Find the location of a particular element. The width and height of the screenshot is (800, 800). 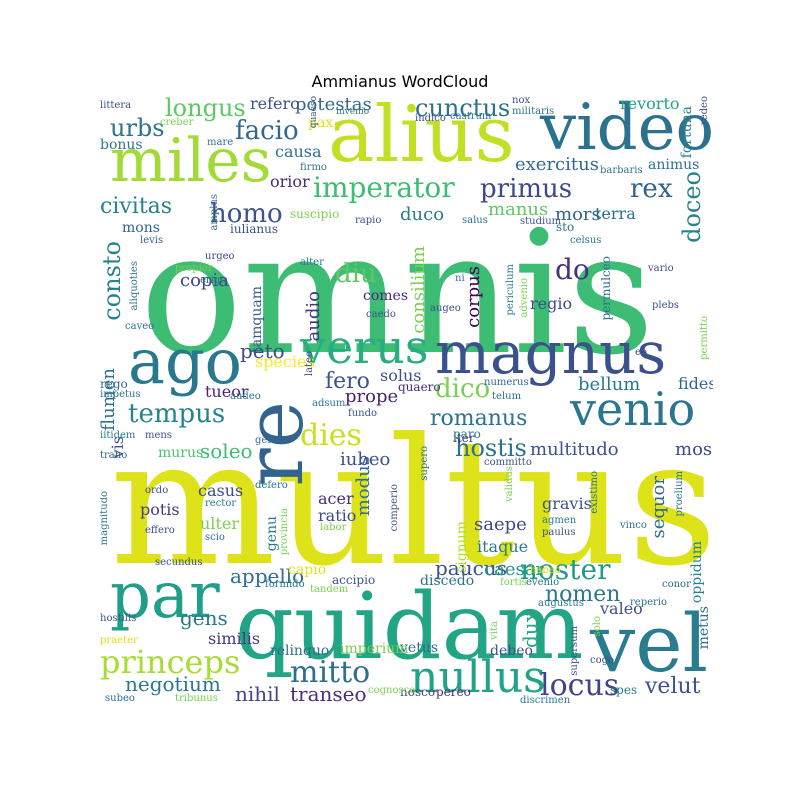

word-habeo: habeo is located at coordinates (545, 570).